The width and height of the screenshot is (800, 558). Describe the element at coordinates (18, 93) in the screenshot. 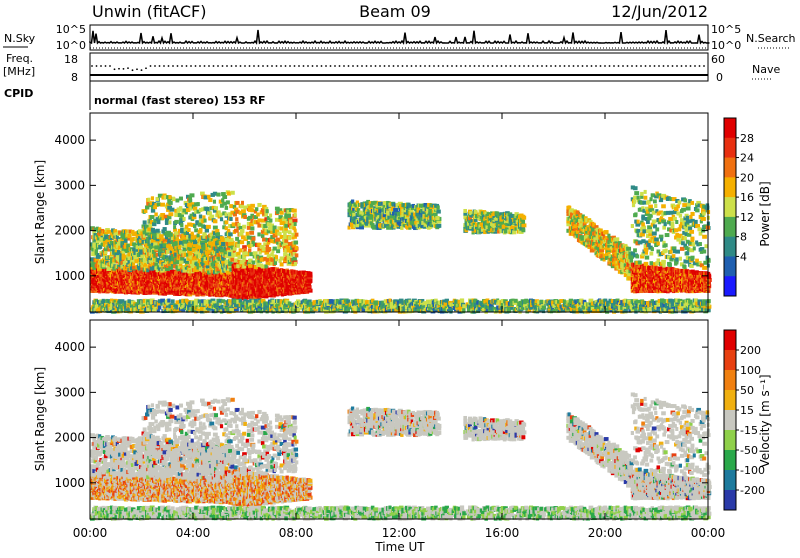

I see `cpid-label: CPID` at that location.